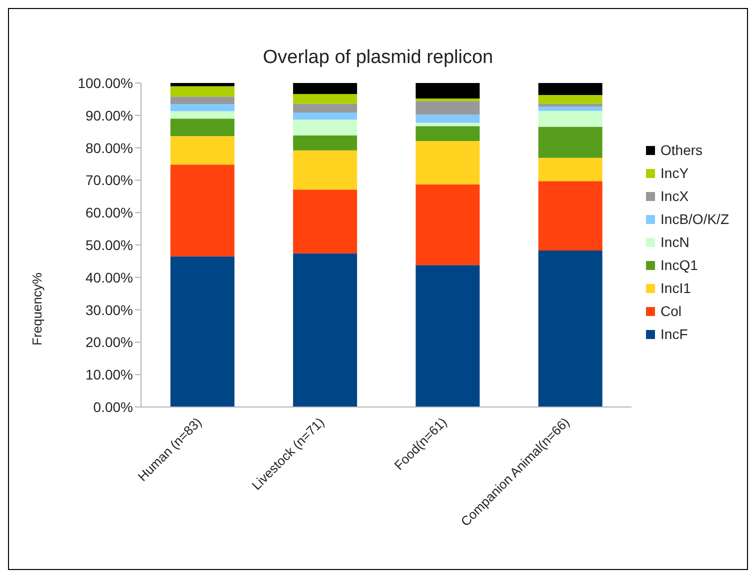  What do you see at coordinates (37, 309) in the screenshot?
I see `y-axis-title: Frequency%` at bounding box center [37, 309].